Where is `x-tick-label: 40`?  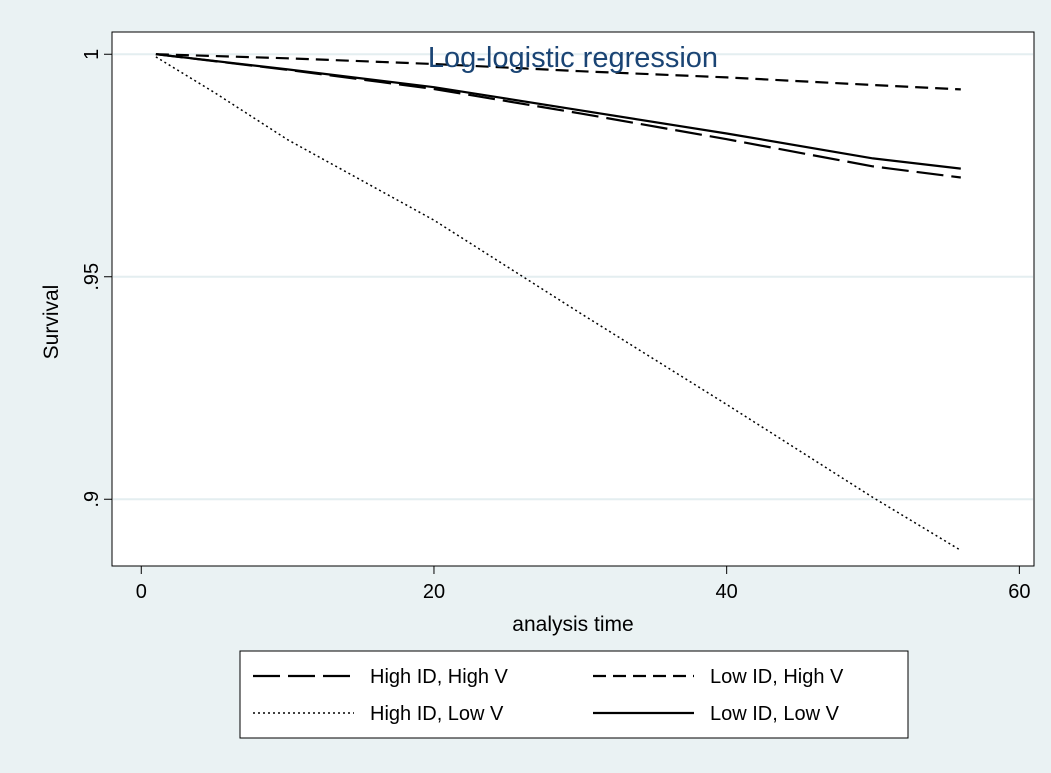 x-tick-label: 40 is located at coordinates (727, 592).